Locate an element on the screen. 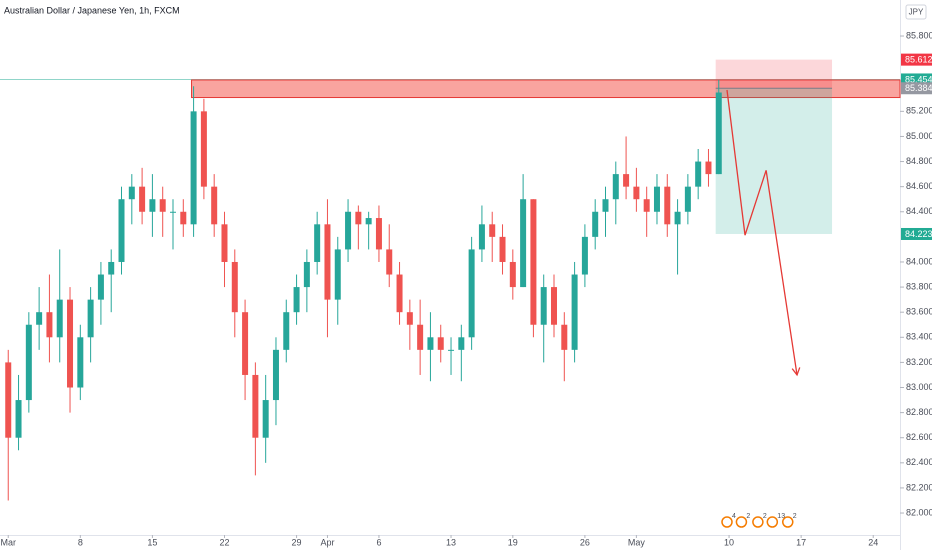  y-tick-label: 83.400 is located at coordinates (919, 337).